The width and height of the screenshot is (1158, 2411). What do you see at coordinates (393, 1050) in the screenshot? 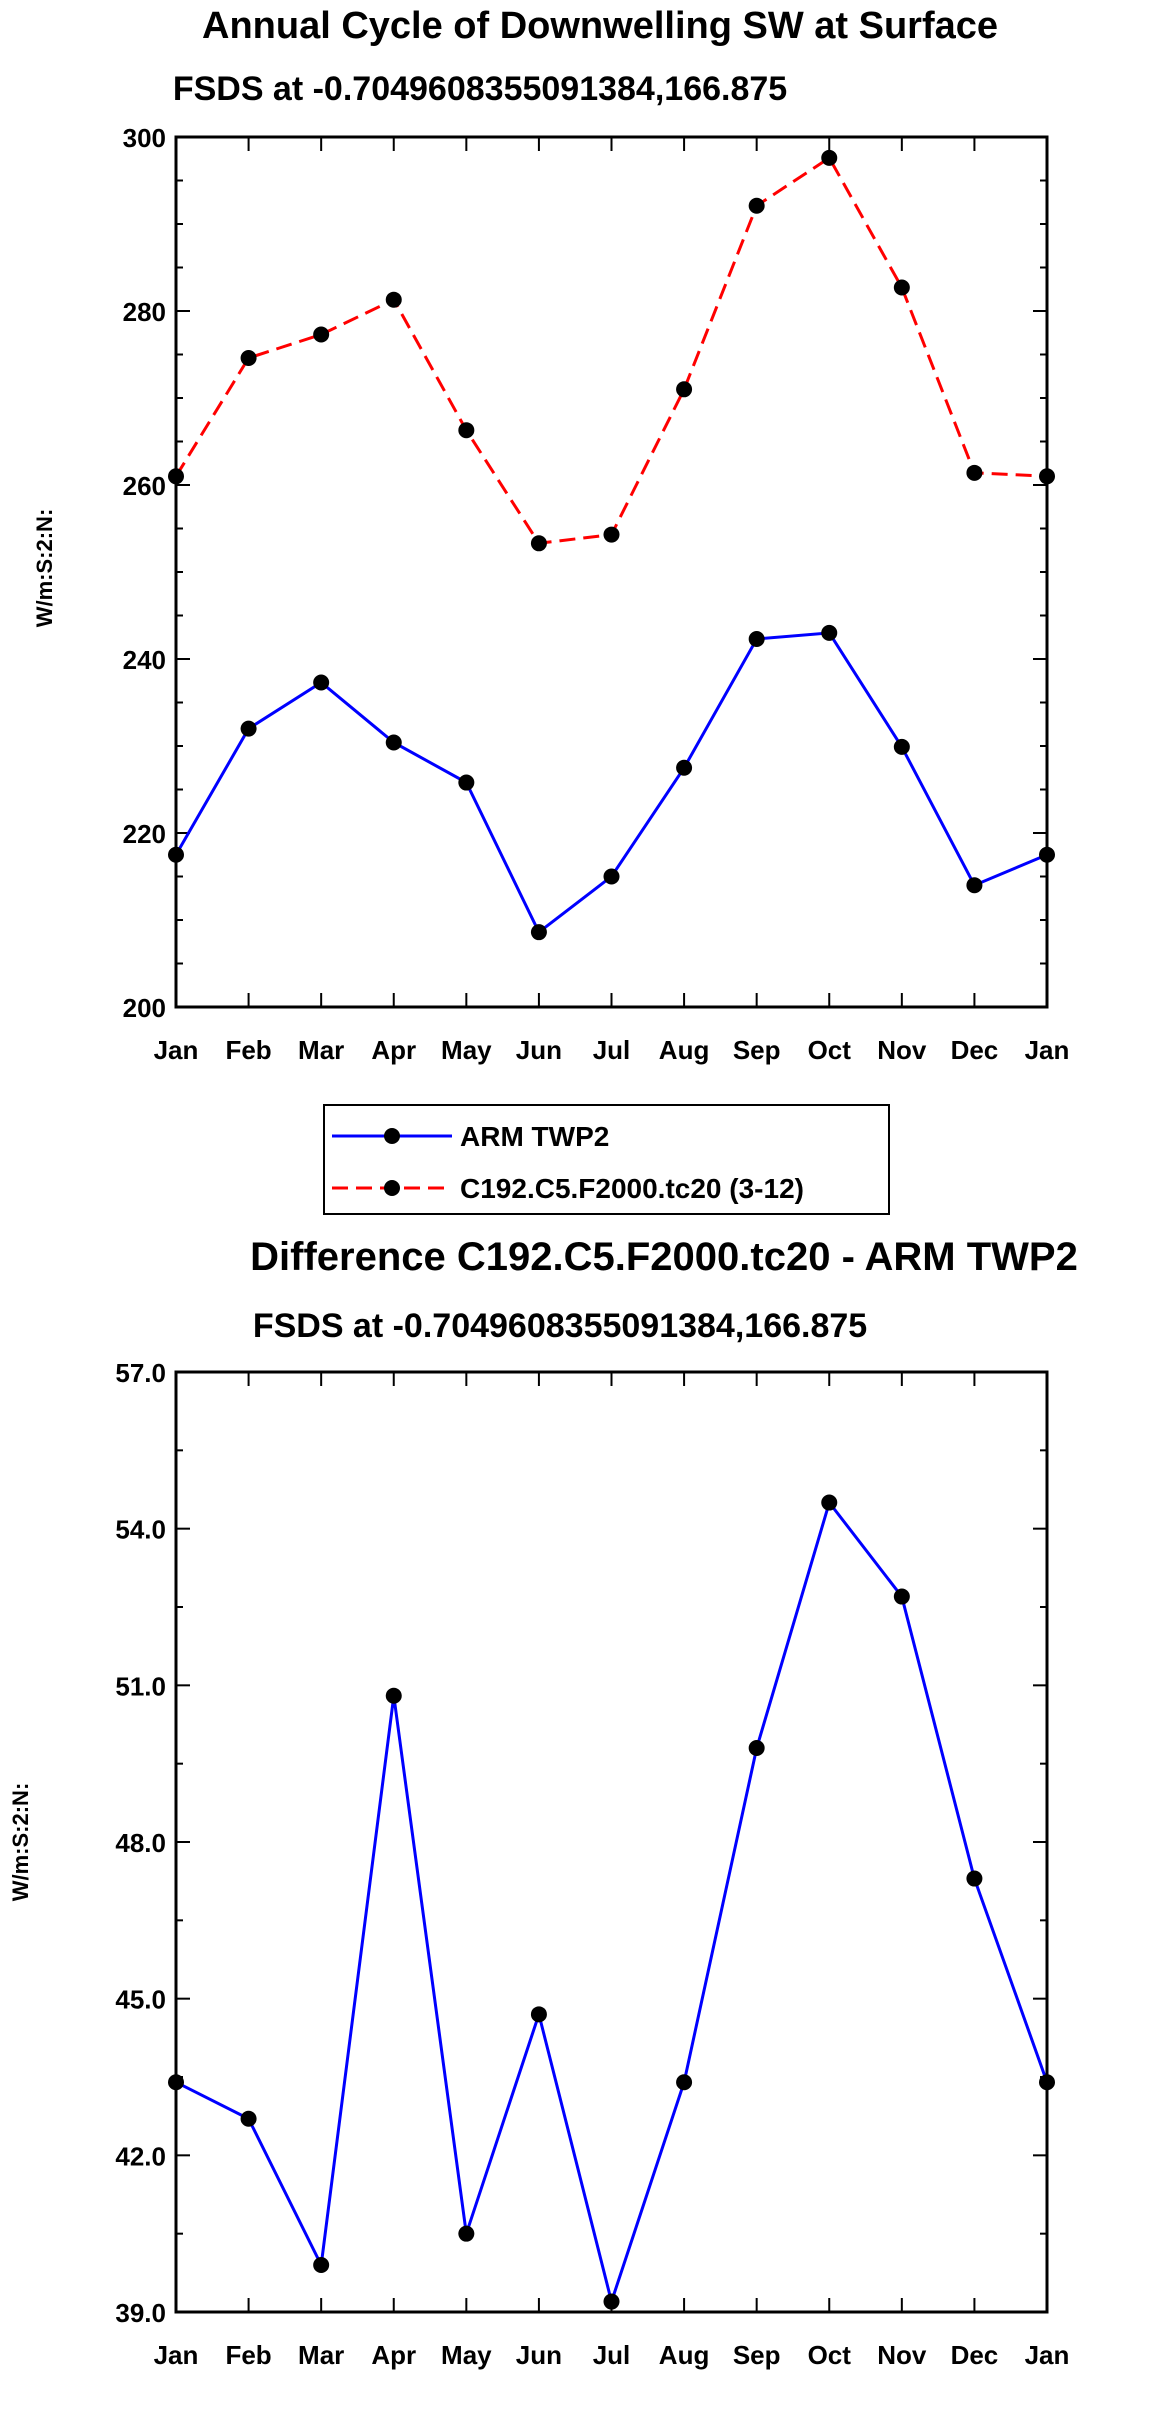
I see `x-tick-label: Apr` at bounding box center [393, 1050].